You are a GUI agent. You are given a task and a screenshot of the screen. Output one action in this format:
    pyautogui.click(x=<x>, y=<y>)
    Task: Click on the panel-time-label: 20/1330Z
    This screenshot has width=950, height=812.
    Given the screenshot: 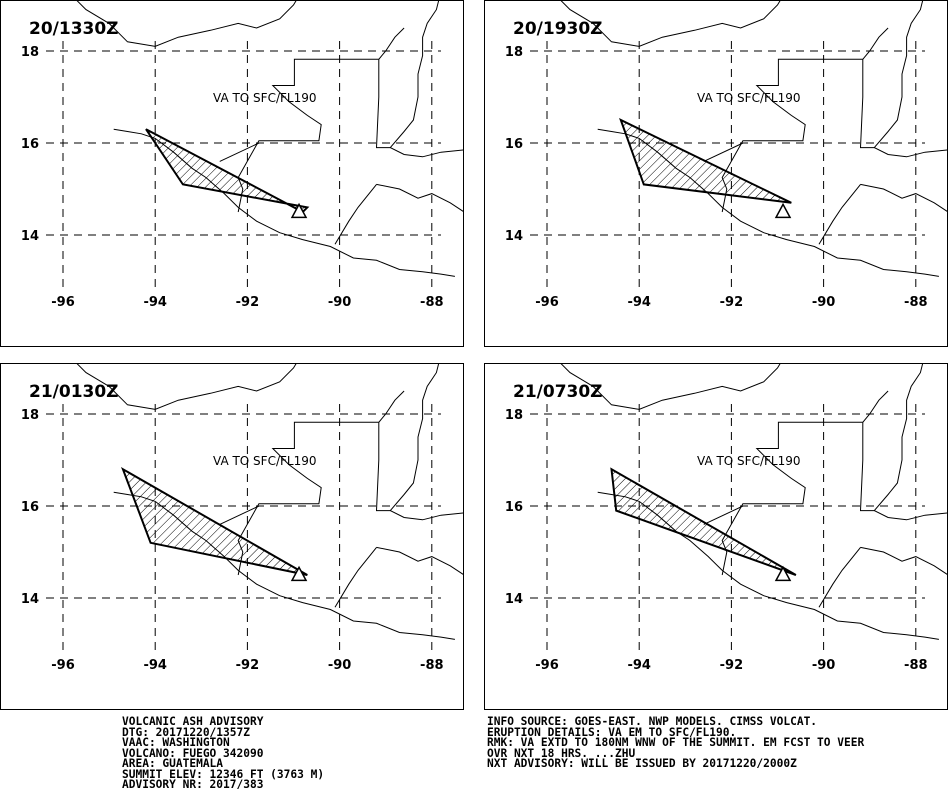 What is the action you would take?
    pyautogui.click(x=74, y=29)
    